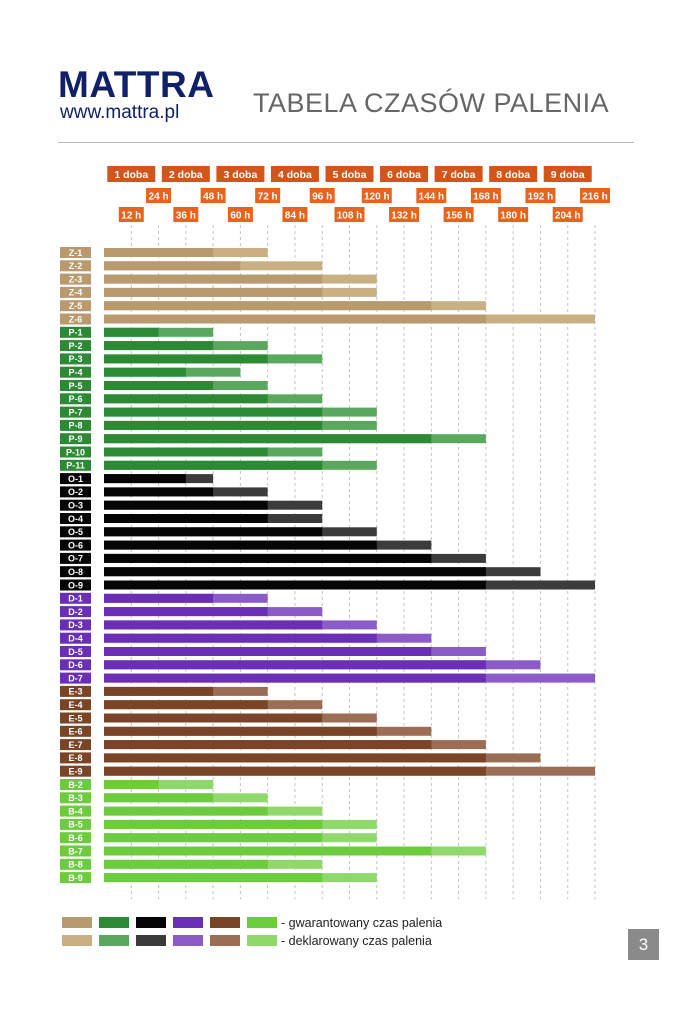 This screenshot has height=1024, width=700. Describe the element at coordinates (513, 216) in the screenshot. I see `hour-label: 180 h` at that location.